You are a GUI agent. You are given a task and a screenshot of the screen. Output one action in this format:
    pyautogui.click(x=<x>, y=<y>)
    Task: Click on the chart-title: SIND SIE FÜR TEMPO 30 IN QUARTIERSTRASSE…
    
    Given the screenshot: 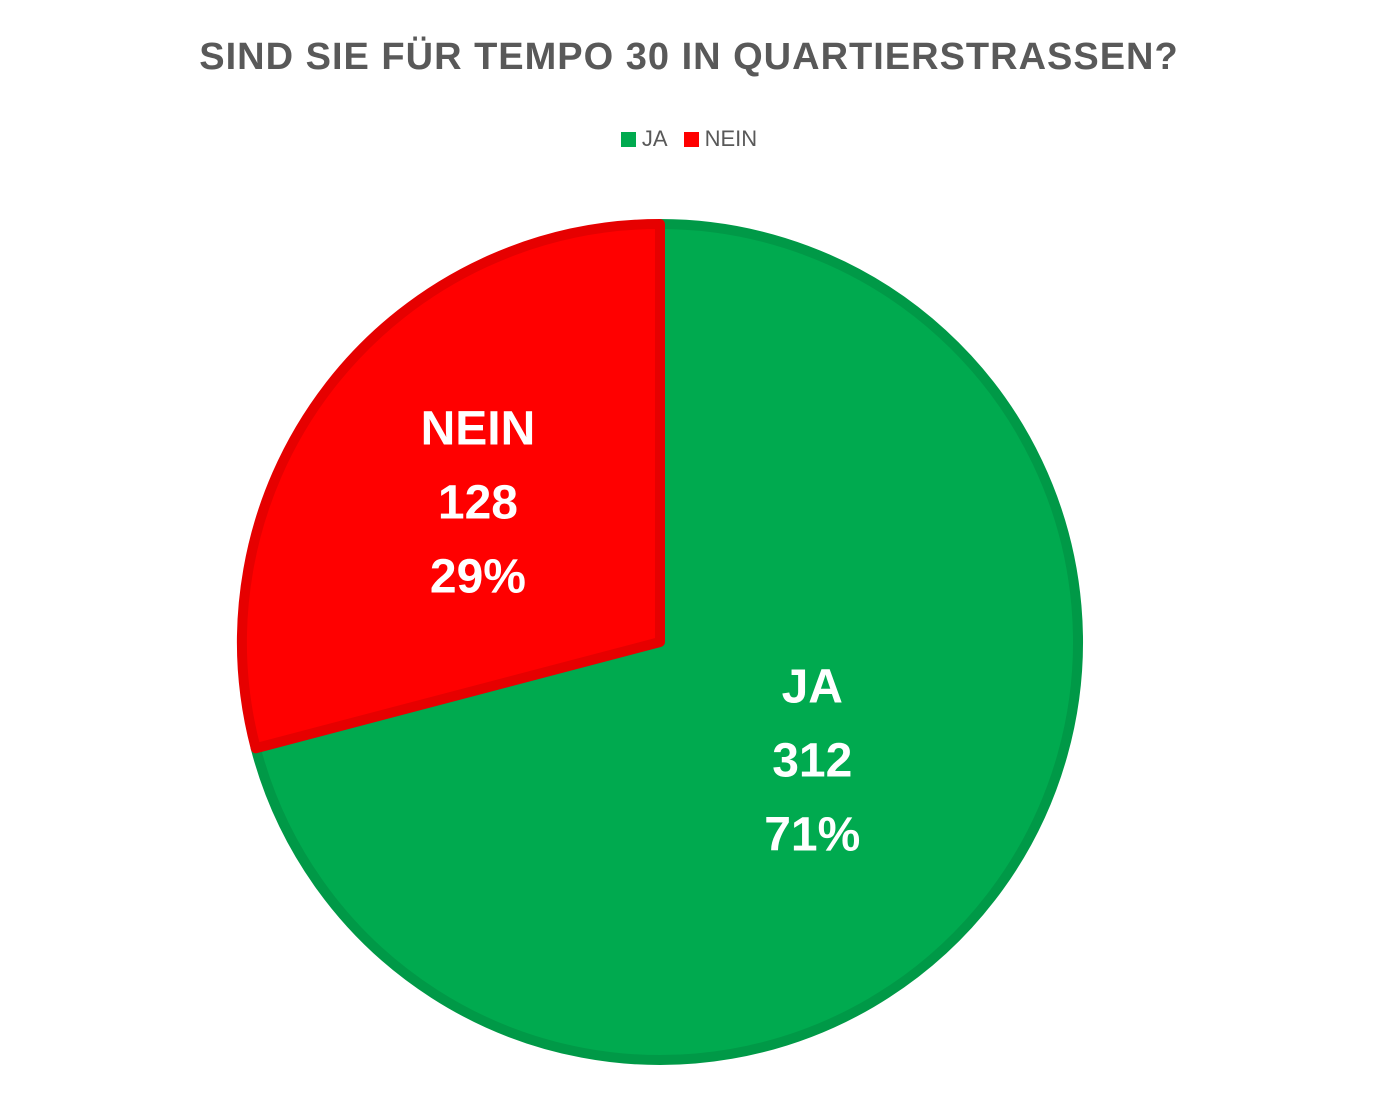 What is the action you would take?
    pyautogui.click(x=689, y=57)
    